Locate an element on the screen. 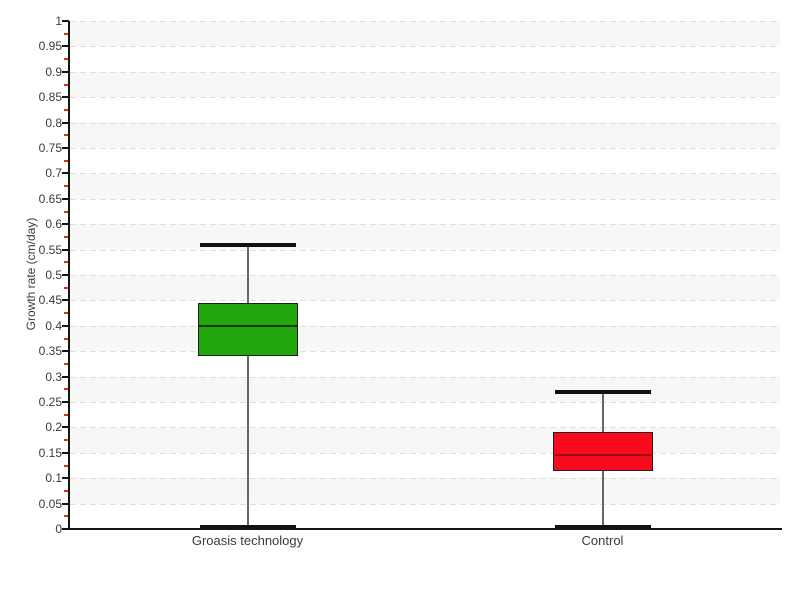  y-tick-label: 0.4 is located at coordinates (53, 325).